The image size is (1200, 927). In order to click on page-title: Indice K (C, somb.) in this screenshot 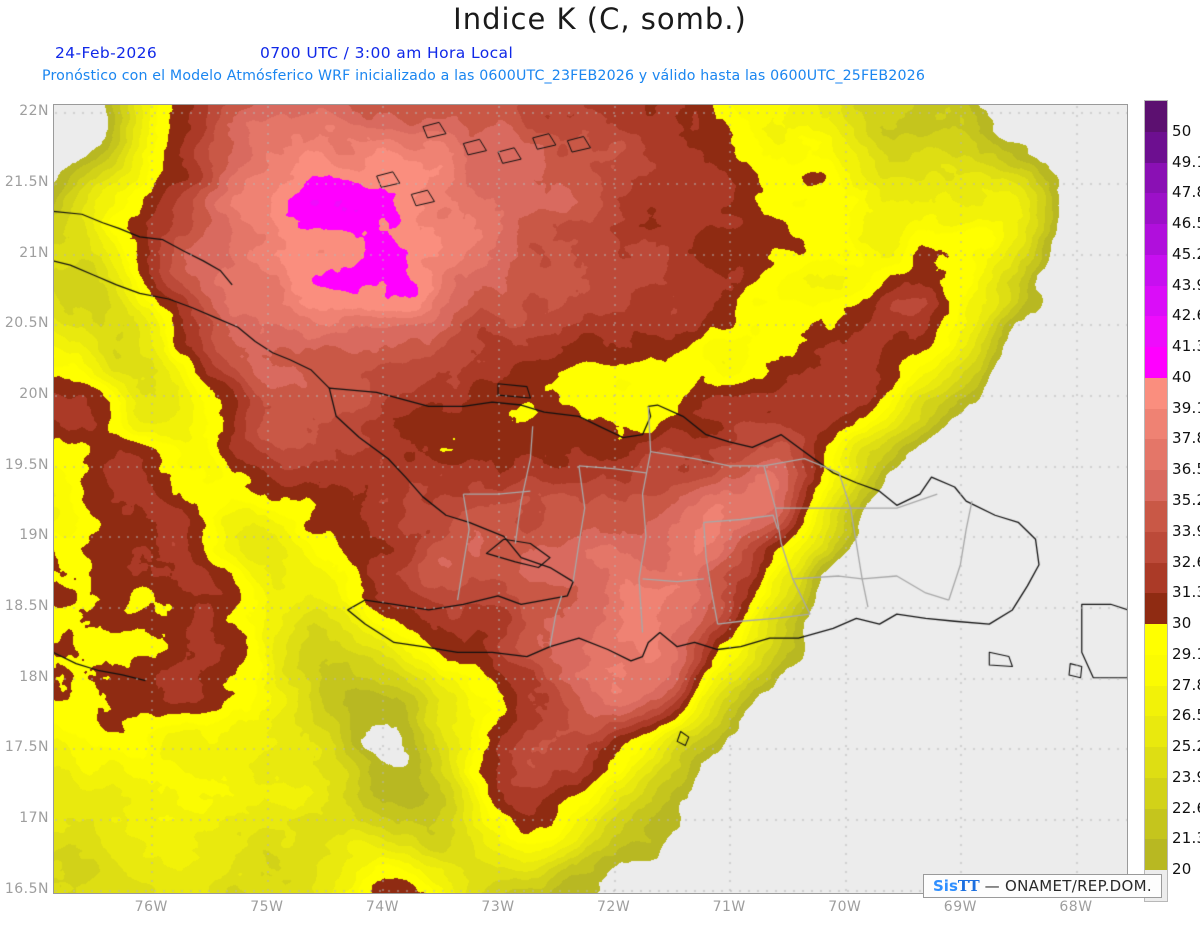, I will do `click(600, 19)`.